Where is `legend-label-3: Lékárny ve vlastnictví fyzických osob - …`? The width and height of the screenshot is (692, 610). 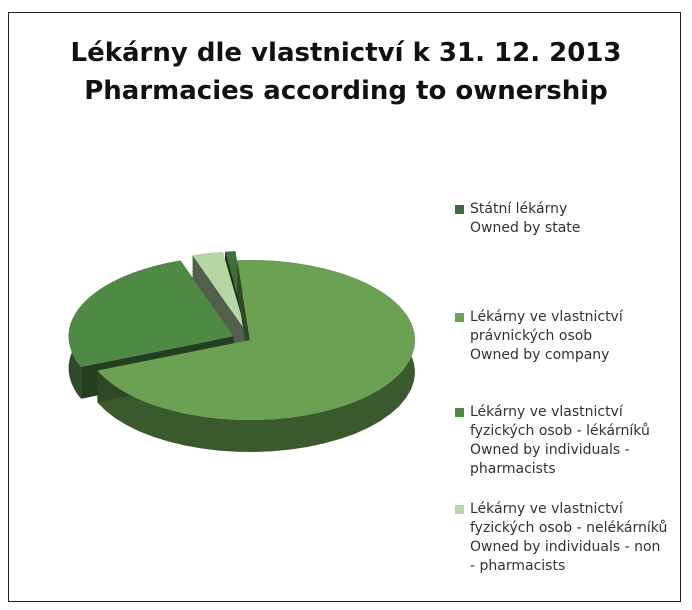
legend-label-3: Lékárny ve vlastnictví fyzických osob - … is located at coordinates (560, 440).